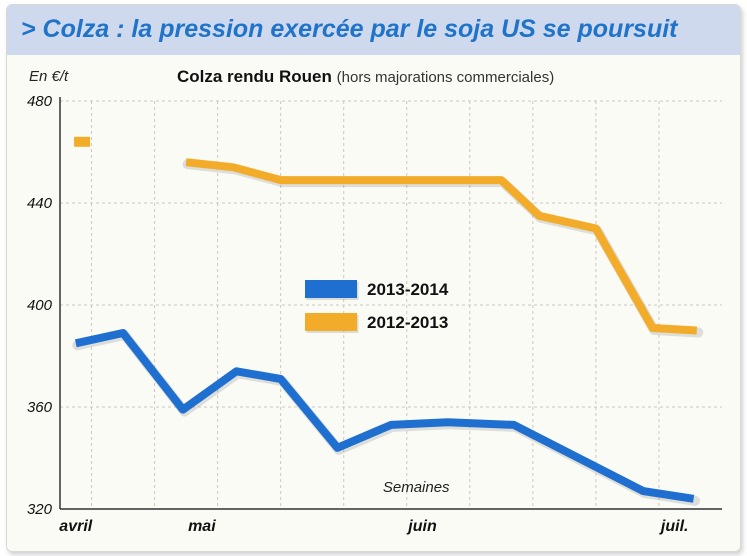 This screenshot has height=556, width=747. Describe the element at coordinates (40, 407) in the screenshot. I see `y-tick-label: 360` at that location.